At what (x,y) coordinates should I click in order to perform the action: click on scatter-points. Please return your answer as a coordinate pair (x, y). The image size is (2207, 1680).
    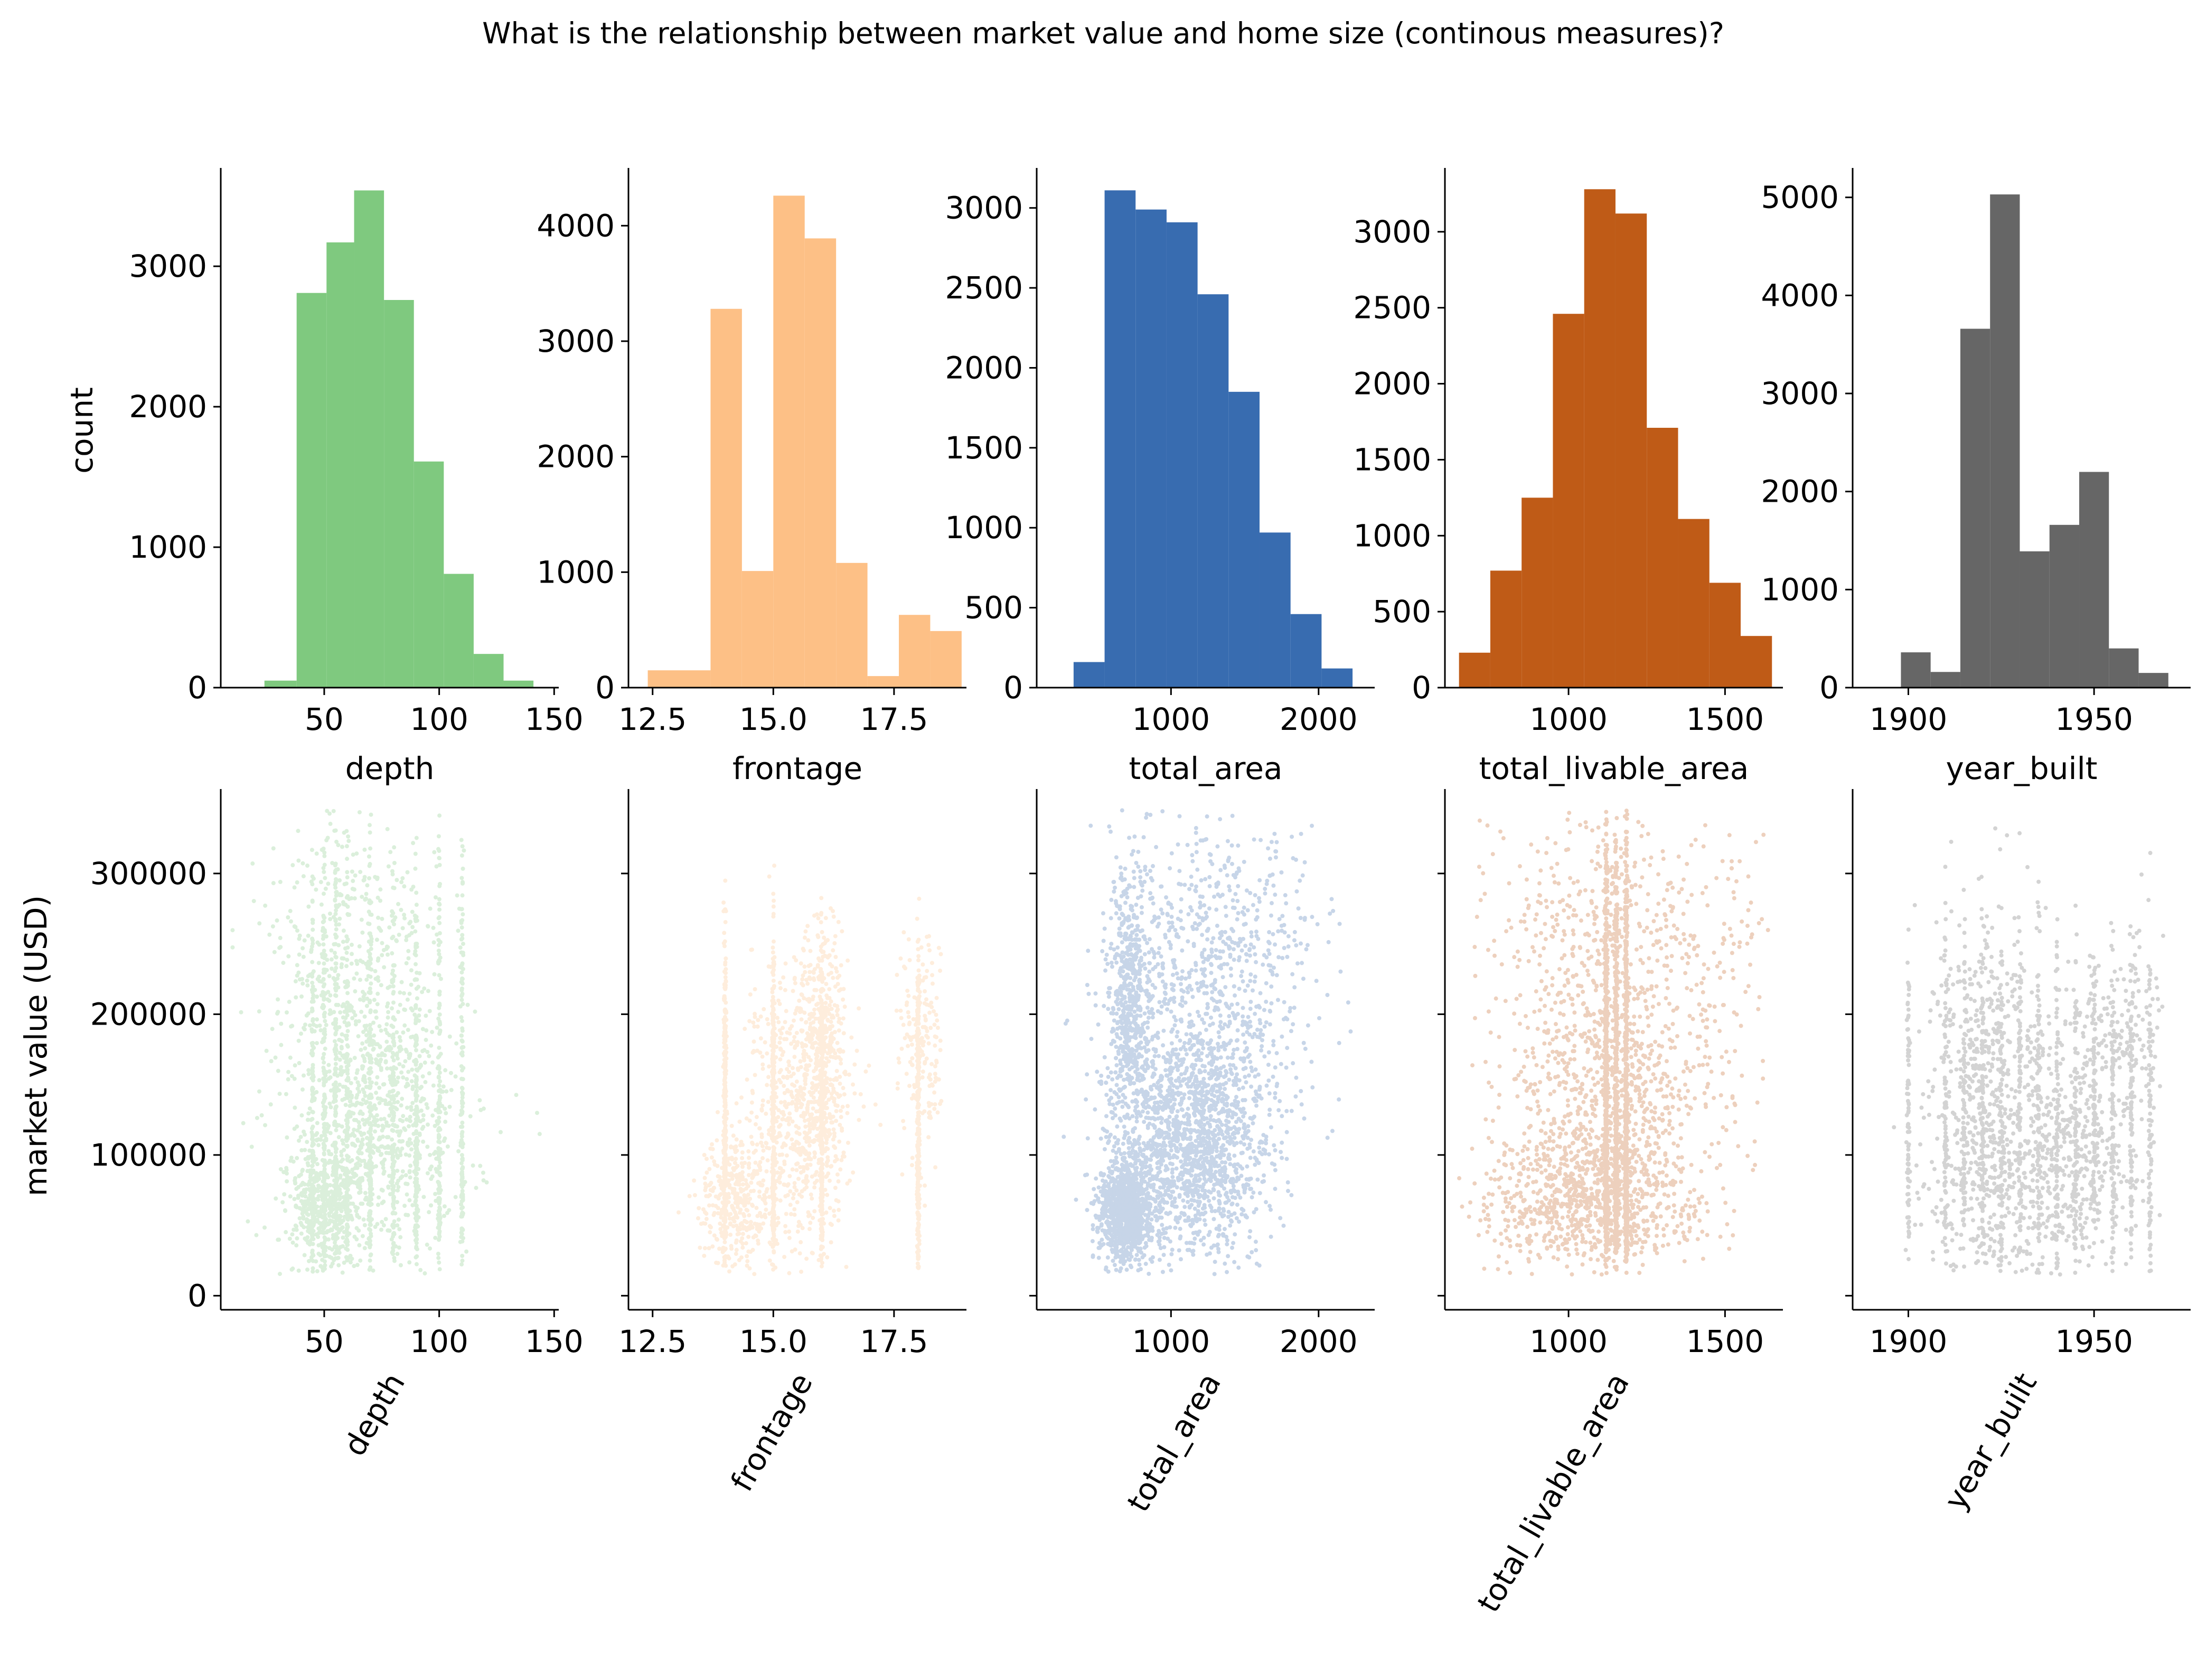
    Looking at the image, I should click on (386, 1043).